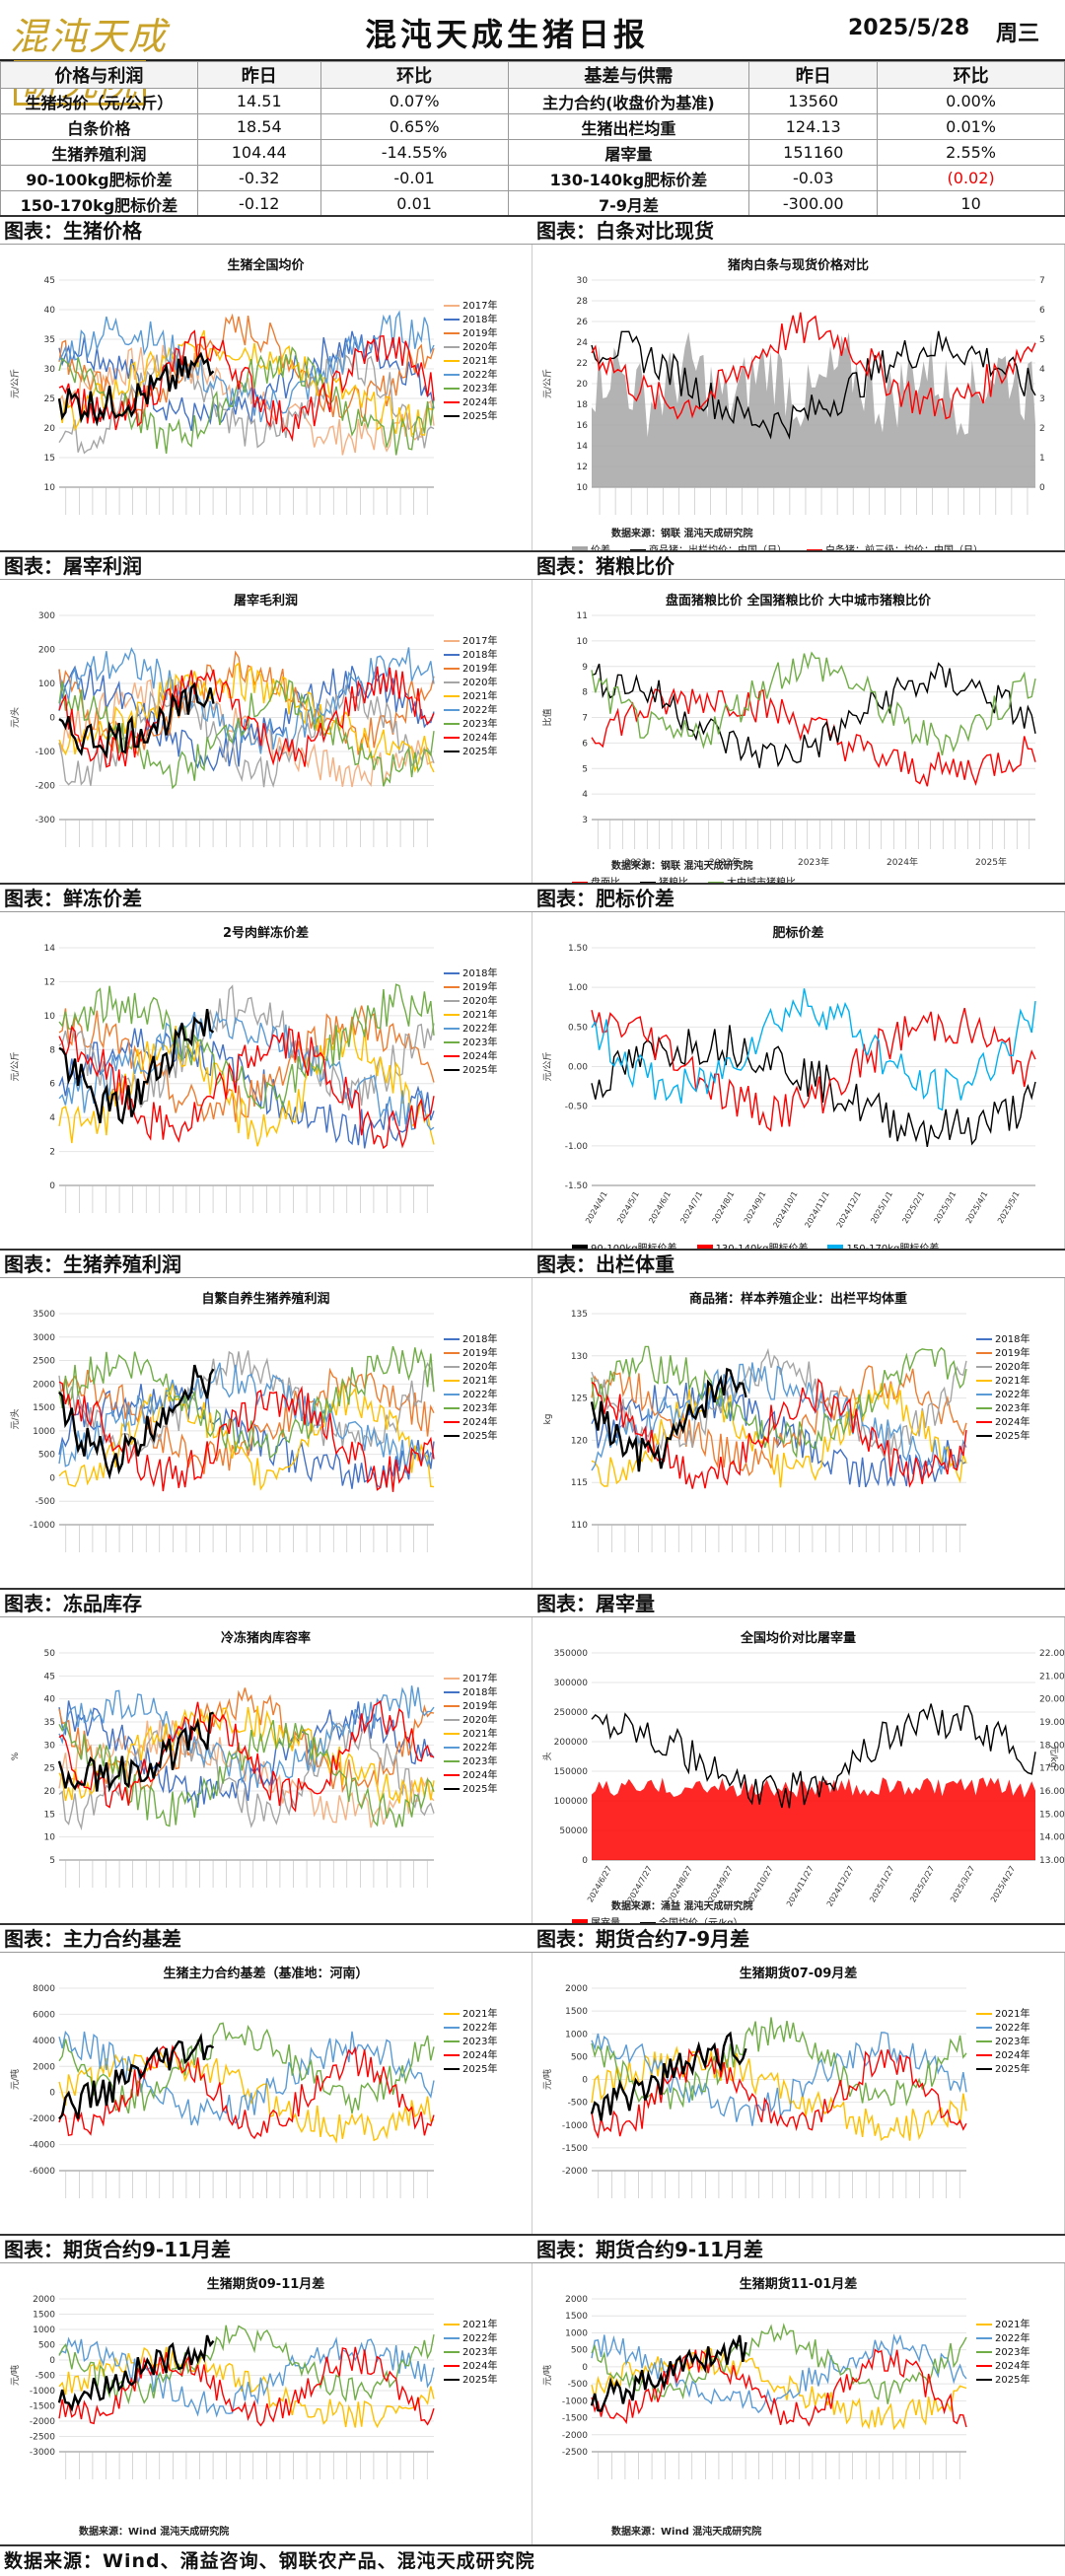 The width and height of the screenshot is (1065, 2576). I want to click on y2-tick-label: 3, so click(1042, 399).